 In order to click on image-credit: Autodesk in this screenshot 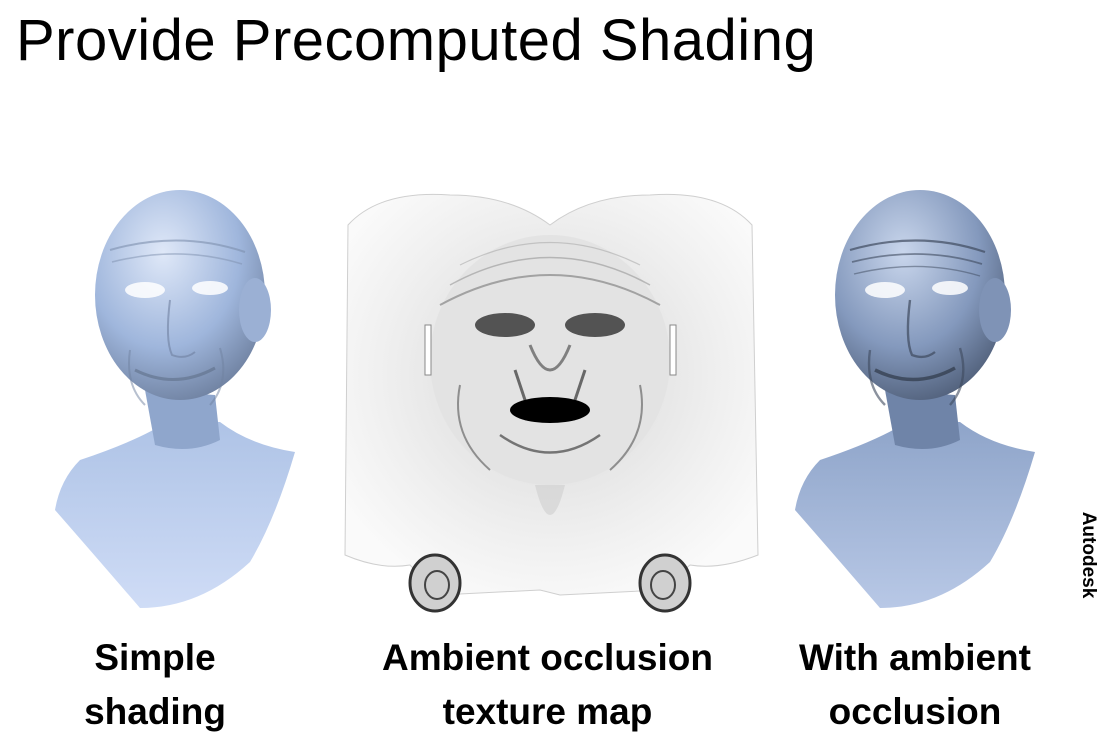, I will do `click(1087, 555)`.